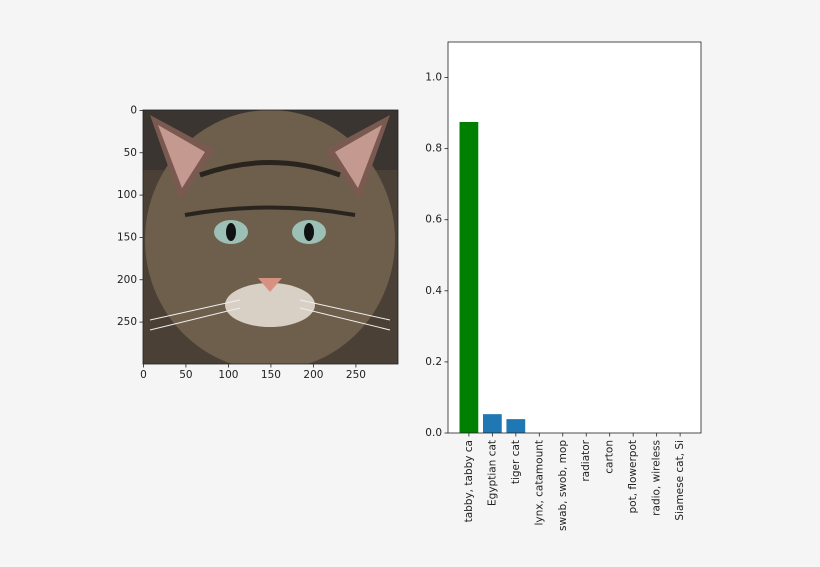  I want to click on y-tick-label: 0.0, so click(433, 433).